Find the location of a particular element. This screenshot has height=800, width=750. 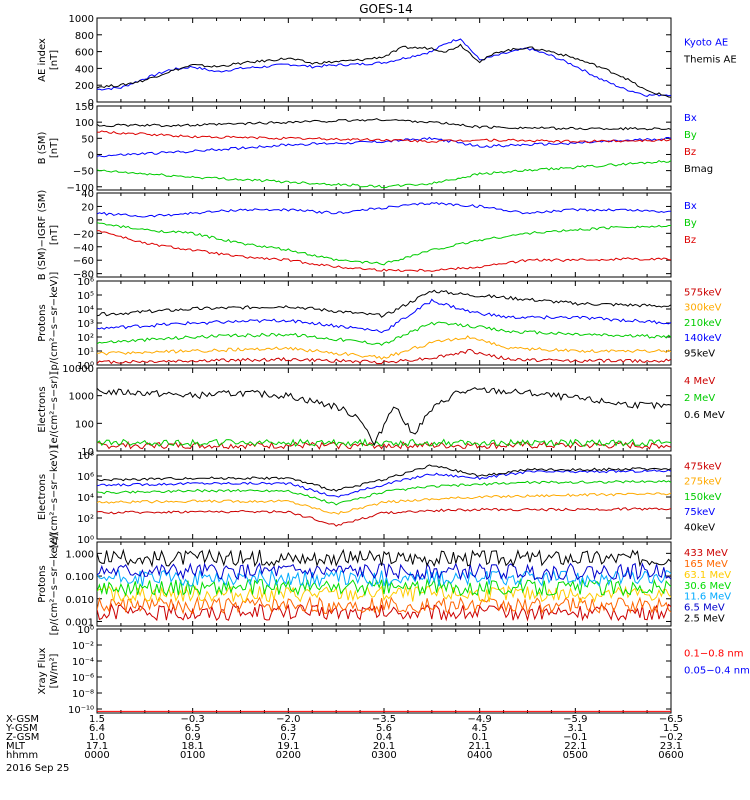

y-axis-label: [W/m²] is located at coordinates (54, 670).